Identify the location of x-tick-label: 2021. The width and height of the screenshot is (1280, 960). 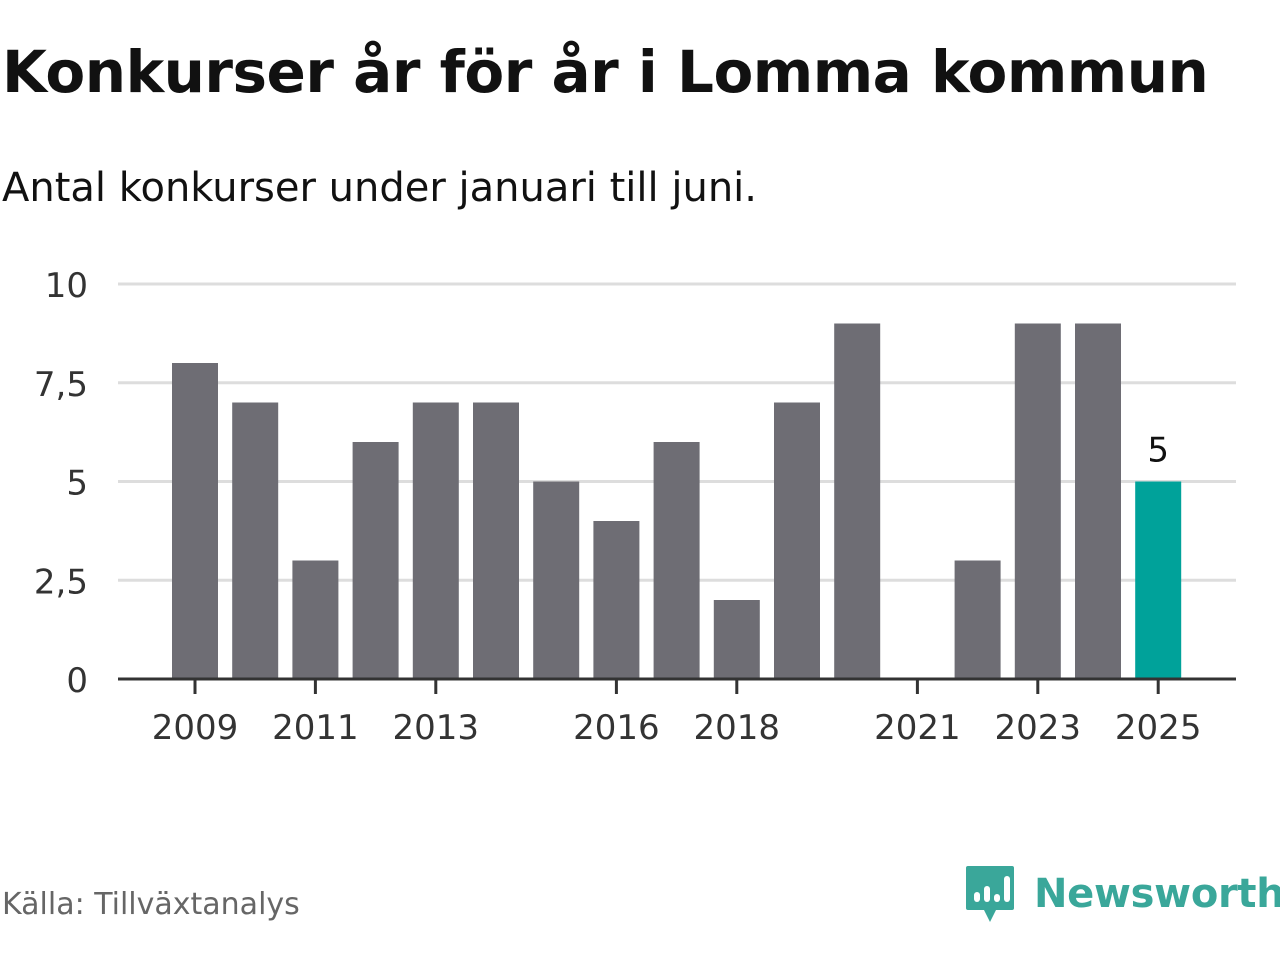
(917, 728).